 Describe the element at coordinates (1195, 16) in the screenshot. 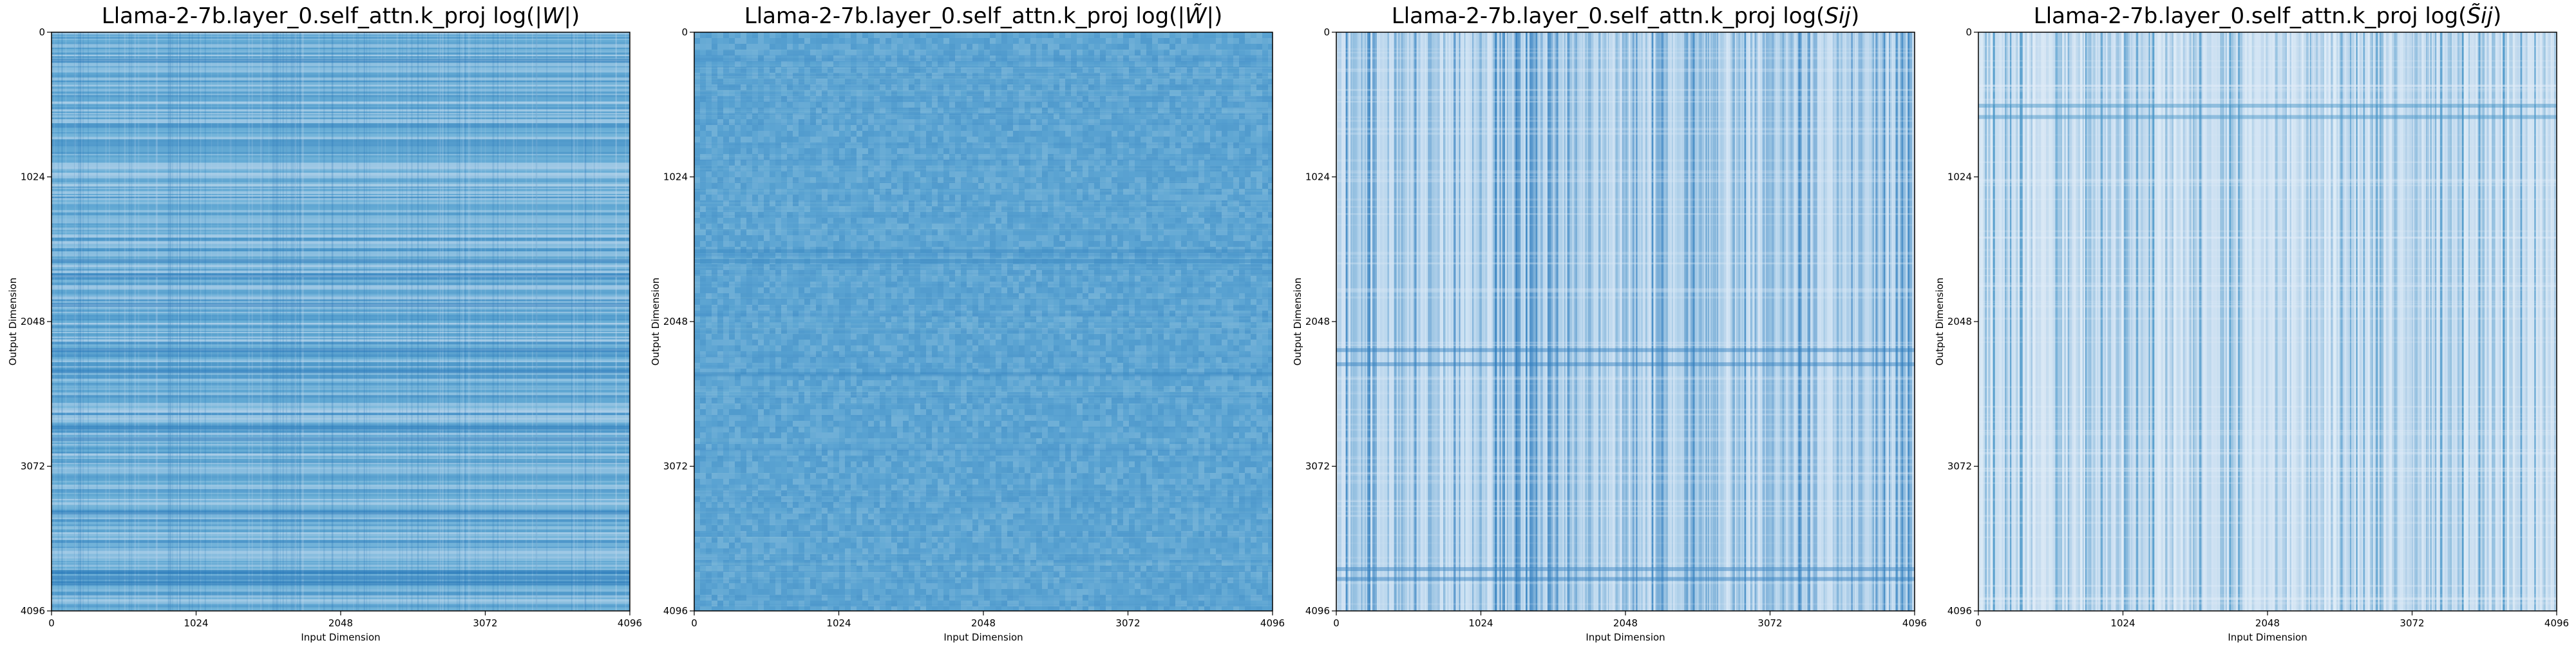

I see `chart-title-math: |W̃|` at that location.